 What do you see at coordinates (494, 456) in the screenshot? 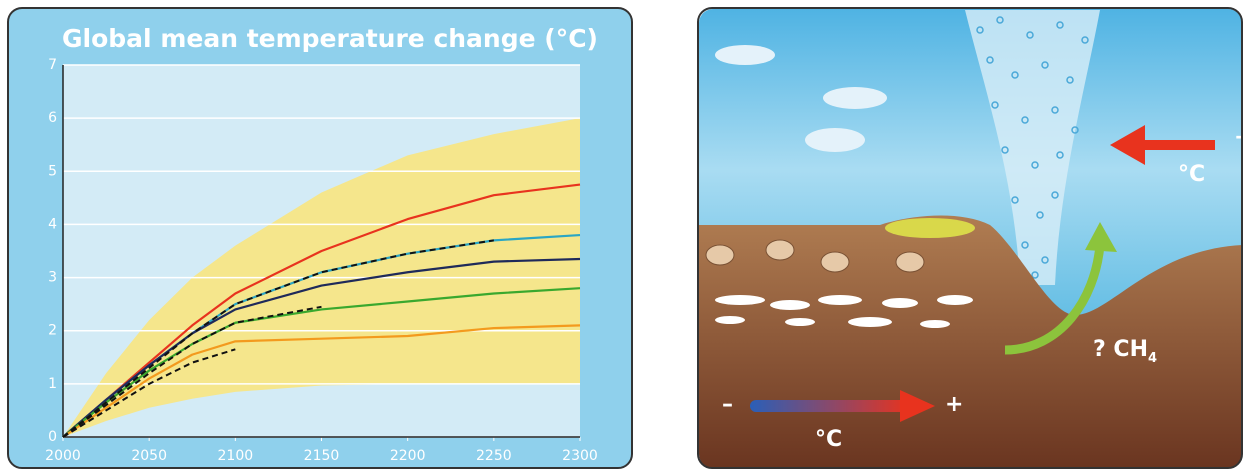
I see `x-tick-label: 2250` at bounding box center [494, 456].